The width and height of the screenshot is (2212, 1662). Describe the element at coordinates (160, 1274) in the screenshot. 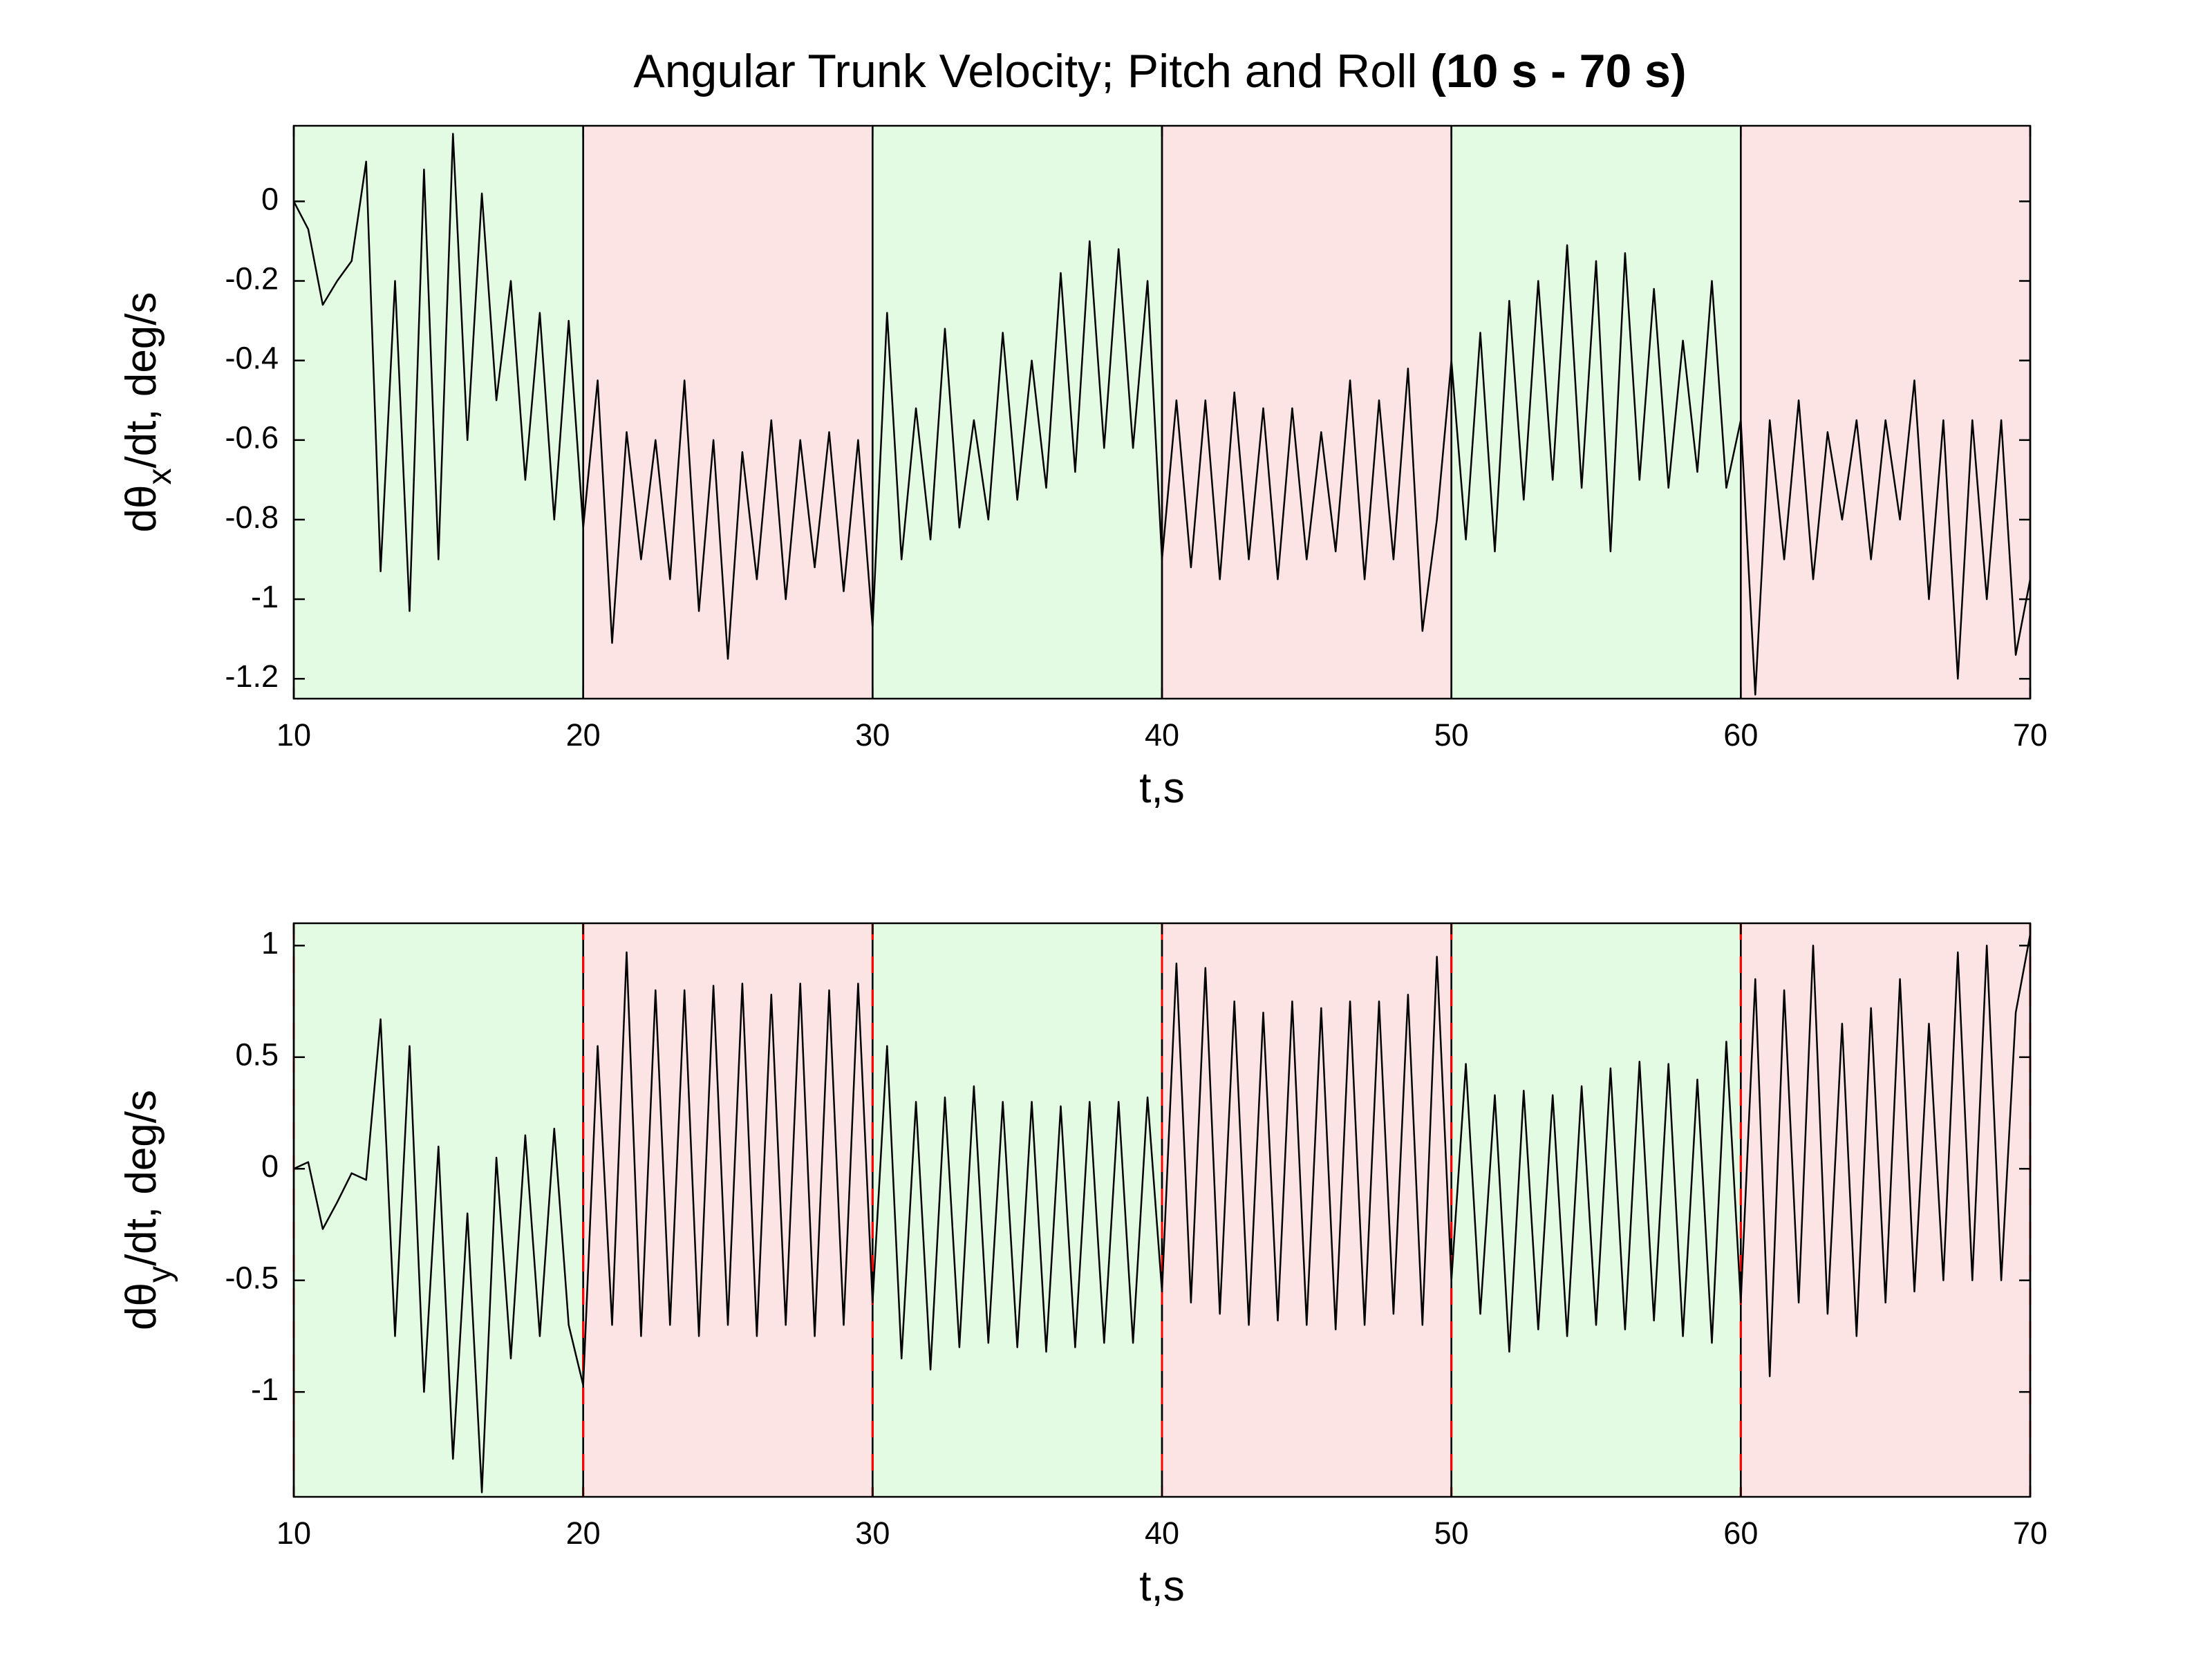

I see `y-label-sub: y` at that location.